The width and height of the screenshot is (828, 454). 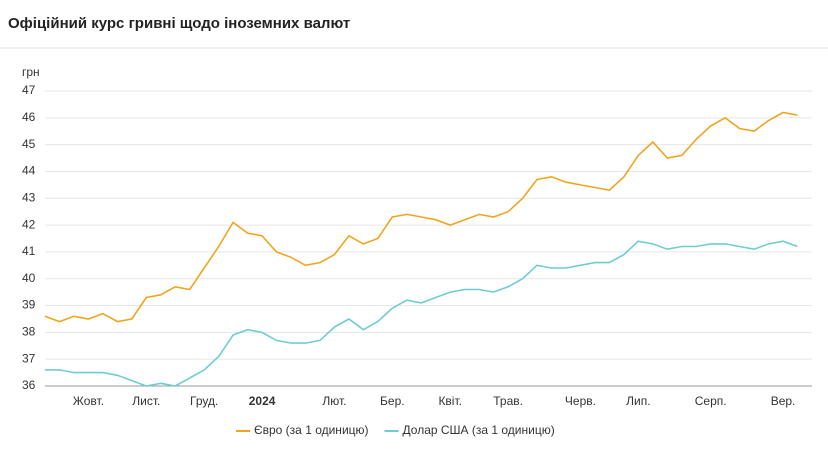 I want to click on x-tick-label: Груд., so click(x=204, y=401).